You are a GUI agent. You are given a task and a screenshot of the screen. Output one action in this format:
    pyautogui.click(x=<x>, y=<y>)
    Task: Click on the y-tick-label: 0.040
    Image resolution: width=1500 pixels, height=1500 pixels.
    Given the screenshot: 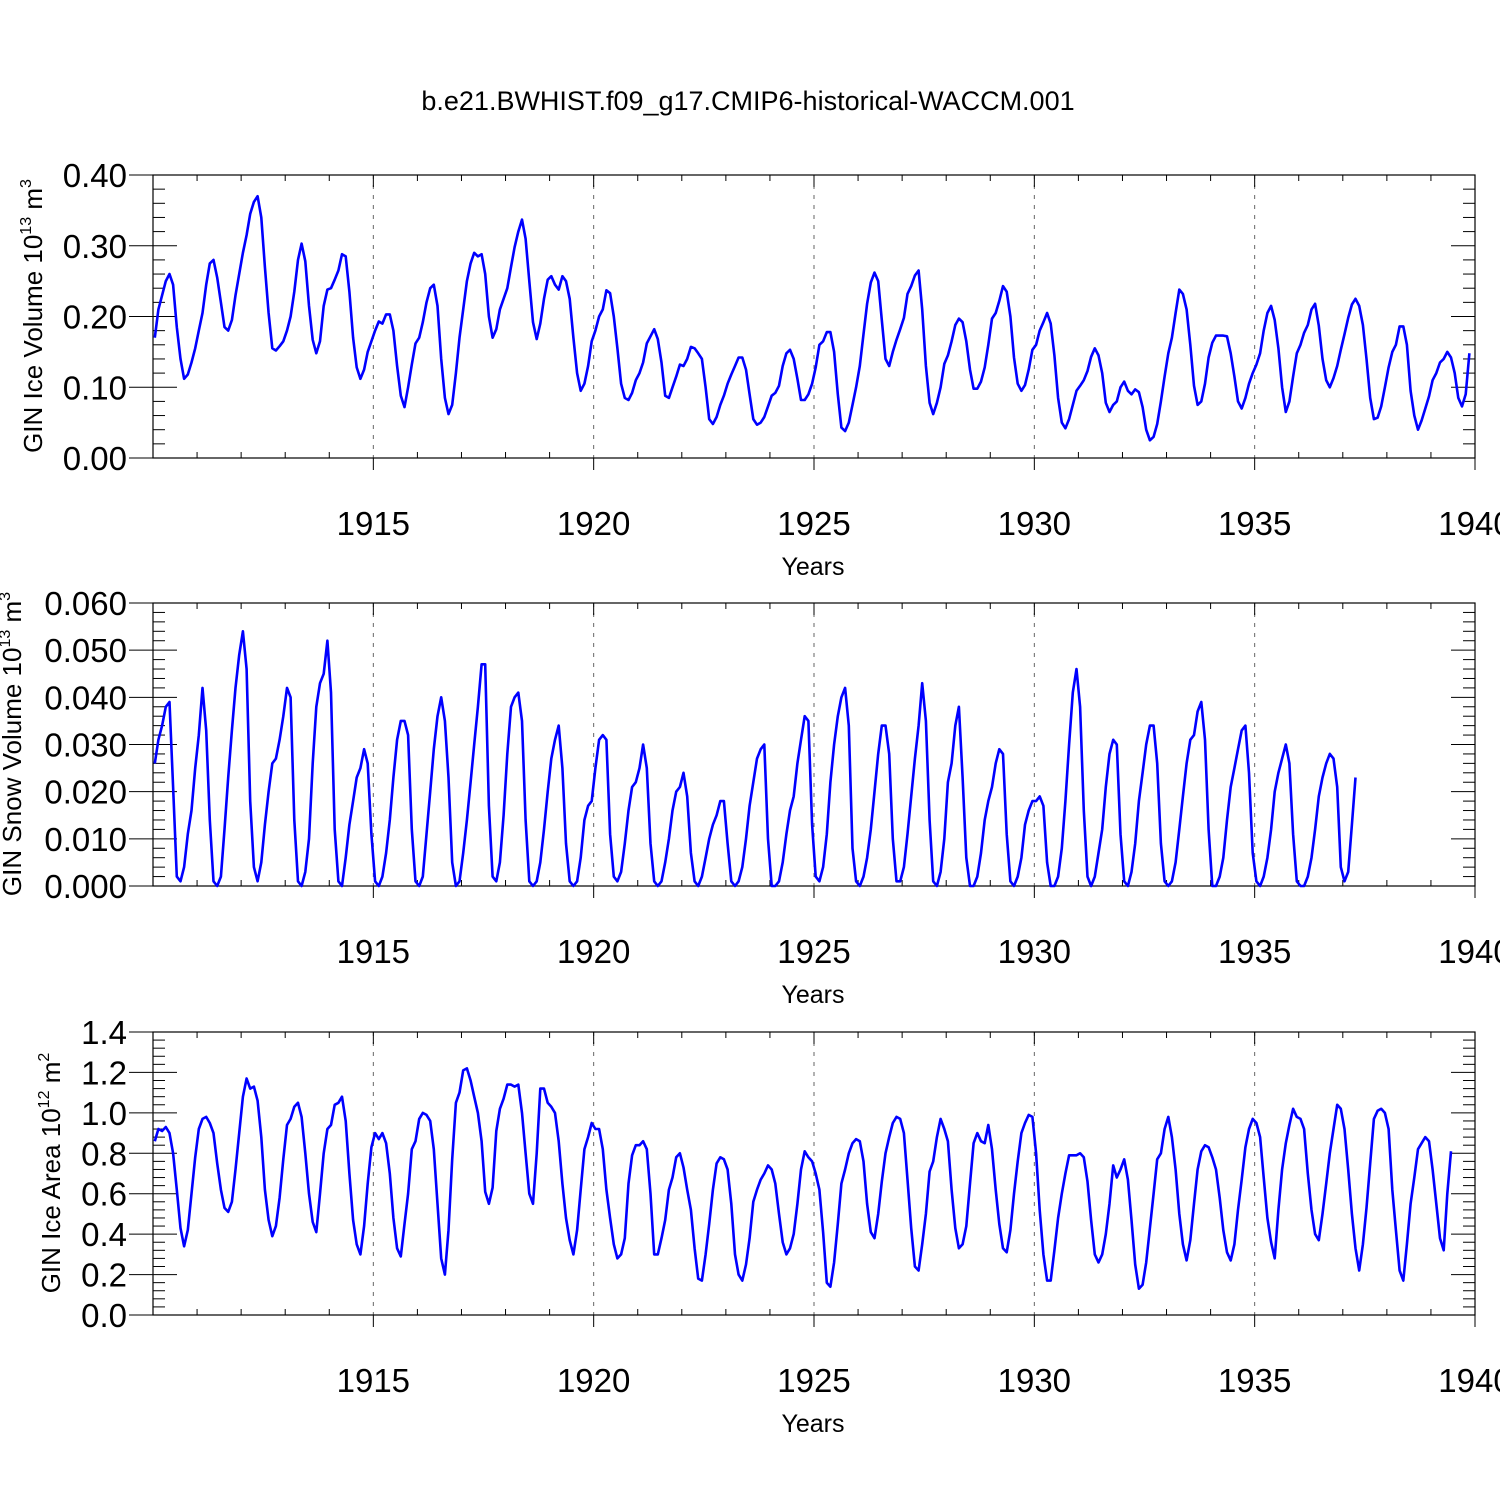 What is the action you would take?
    pyautogui.click(x=85, y=697)
    